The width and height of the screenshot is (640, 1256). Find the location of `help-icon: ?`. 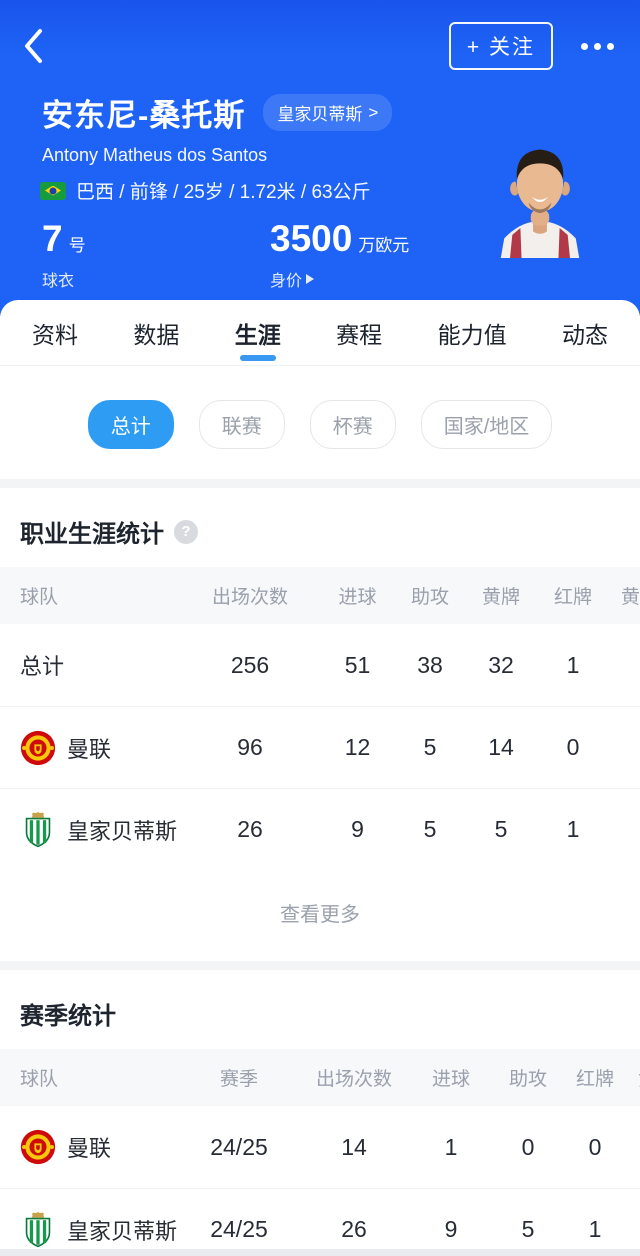

help-icon: ? is located at coordinates (186, 531).